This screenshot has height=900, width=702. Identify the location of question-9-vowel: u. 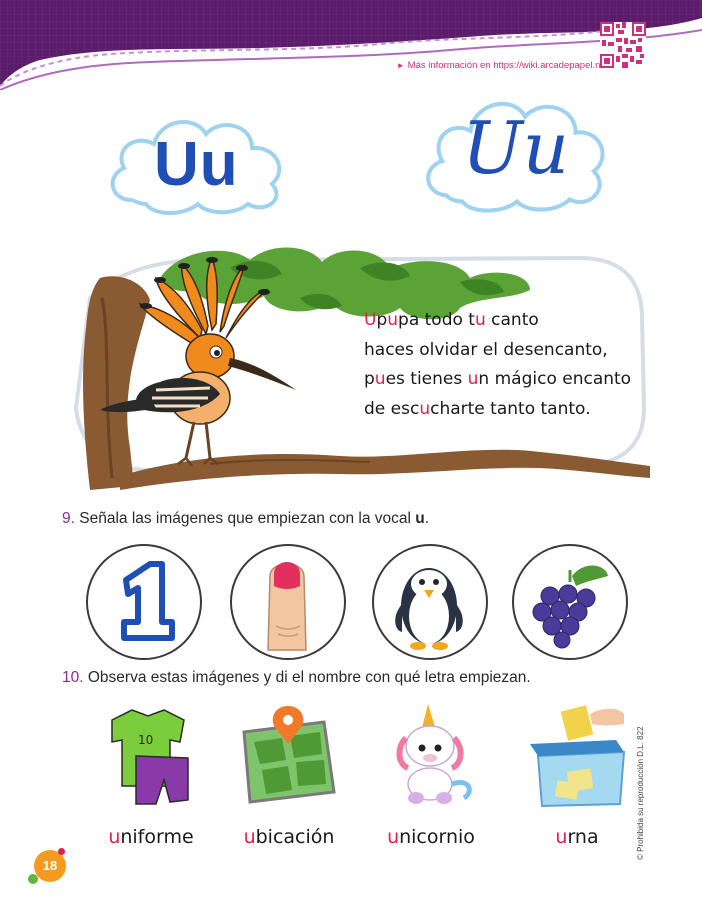
(420, 518).